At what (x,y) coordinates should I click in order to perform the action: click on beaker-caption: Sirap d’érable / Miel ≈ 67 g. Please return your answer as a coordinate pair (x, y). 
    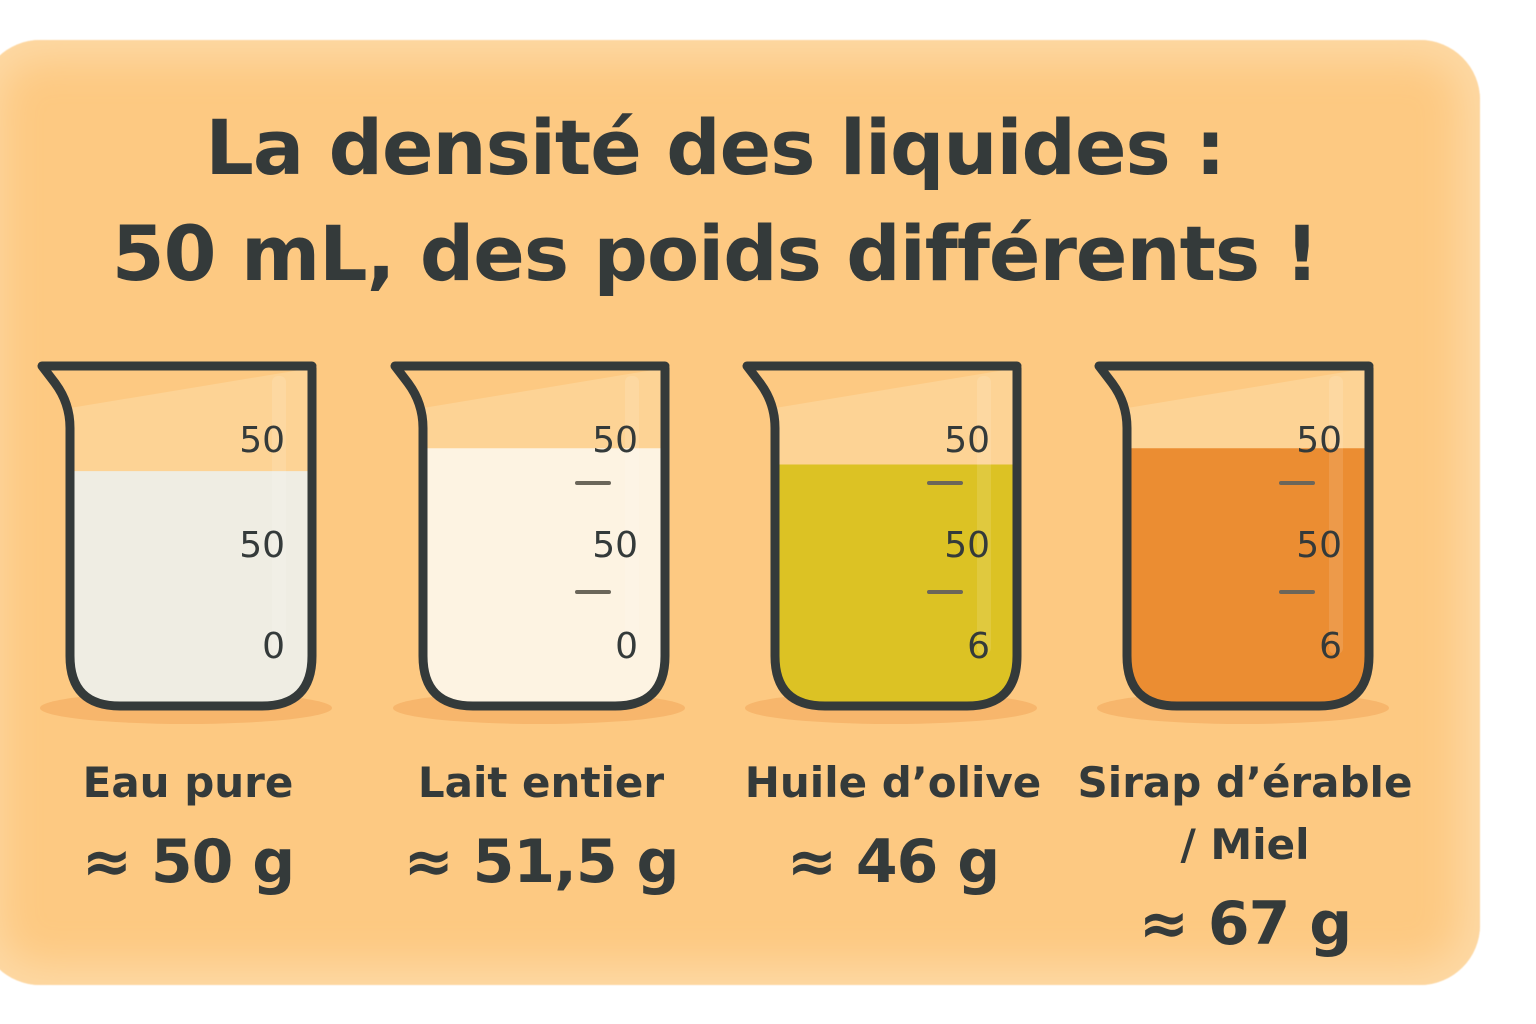
    Looking at the image, I should click on (1245, 858).